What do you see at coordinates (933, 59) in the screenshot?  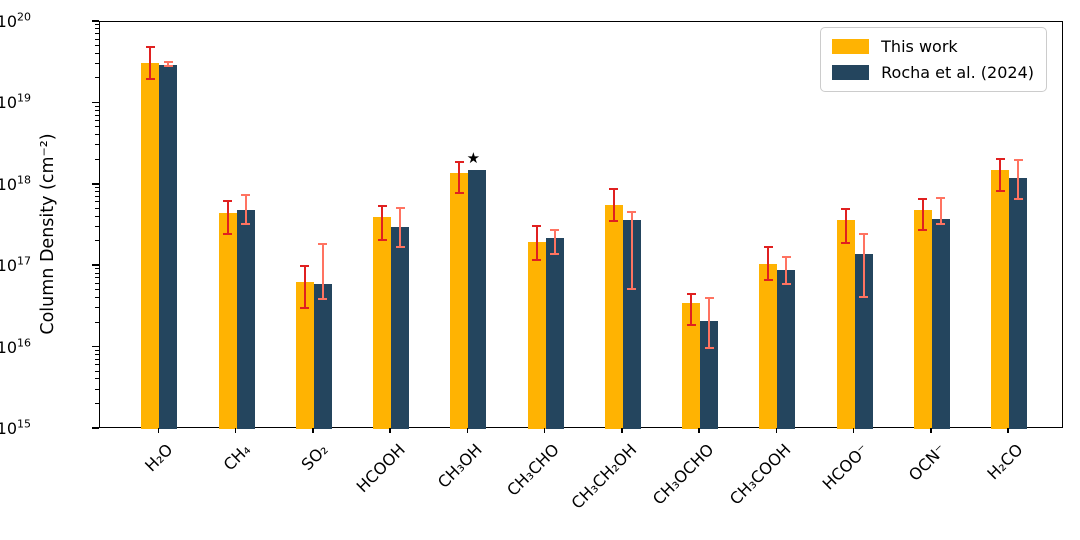 I see `legend: This work Rocha et al. (2024)` at bounding box center [933, 59].